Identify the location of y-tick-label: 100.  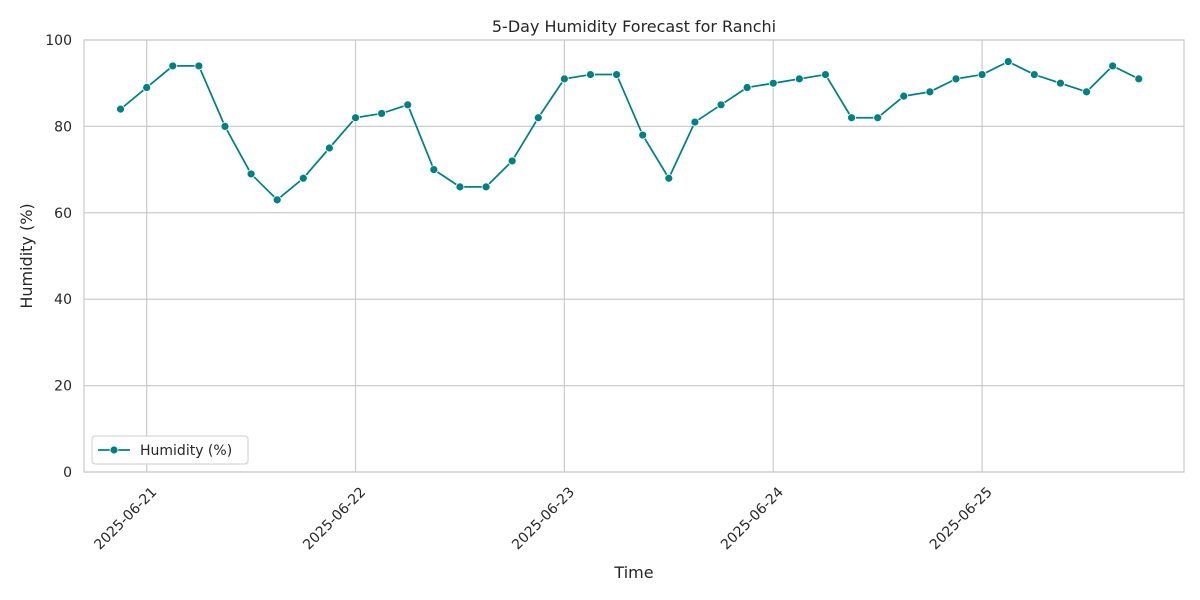
(58, 41).